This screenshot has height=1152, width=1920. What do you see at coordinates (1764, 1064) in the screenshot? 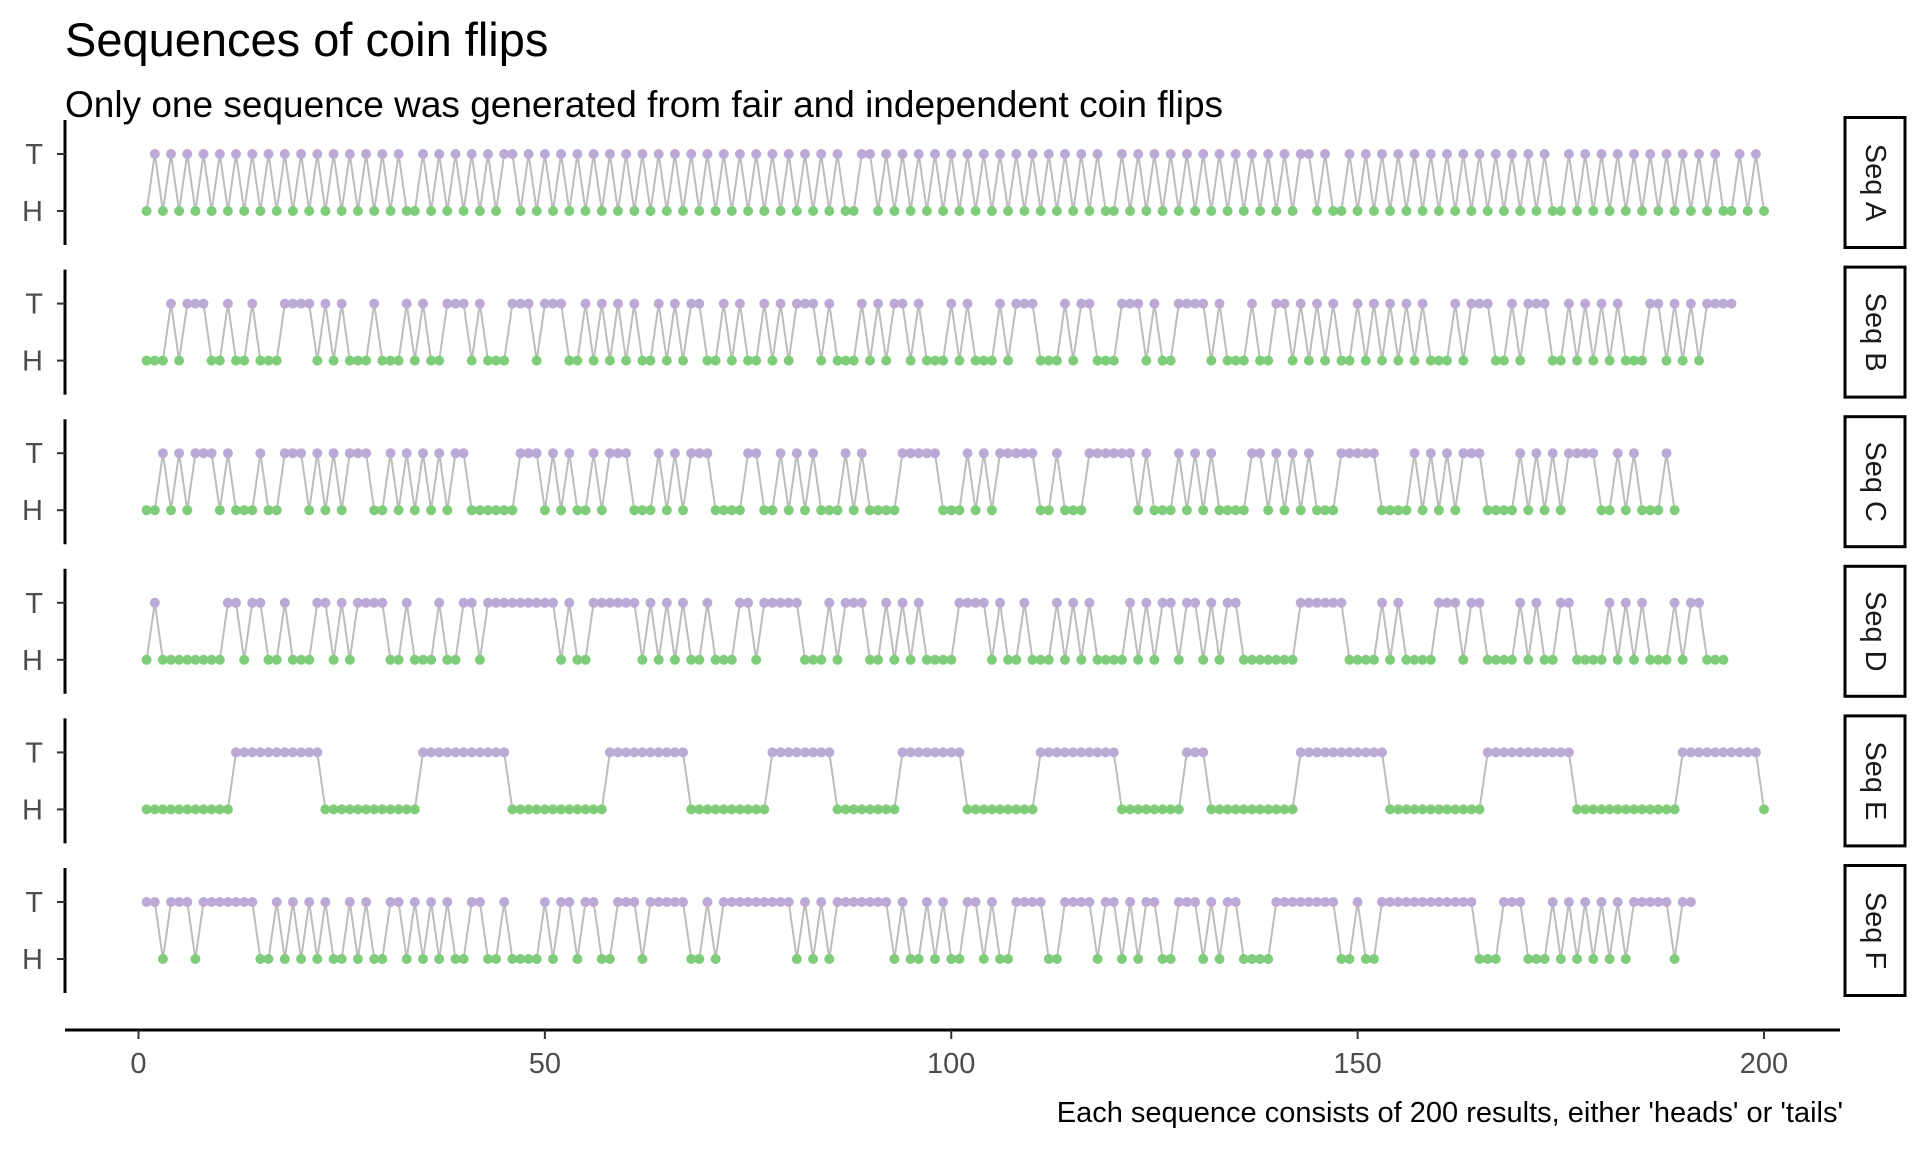
I see `x-tick-label: 200` at bounding box center [1764, 1064].